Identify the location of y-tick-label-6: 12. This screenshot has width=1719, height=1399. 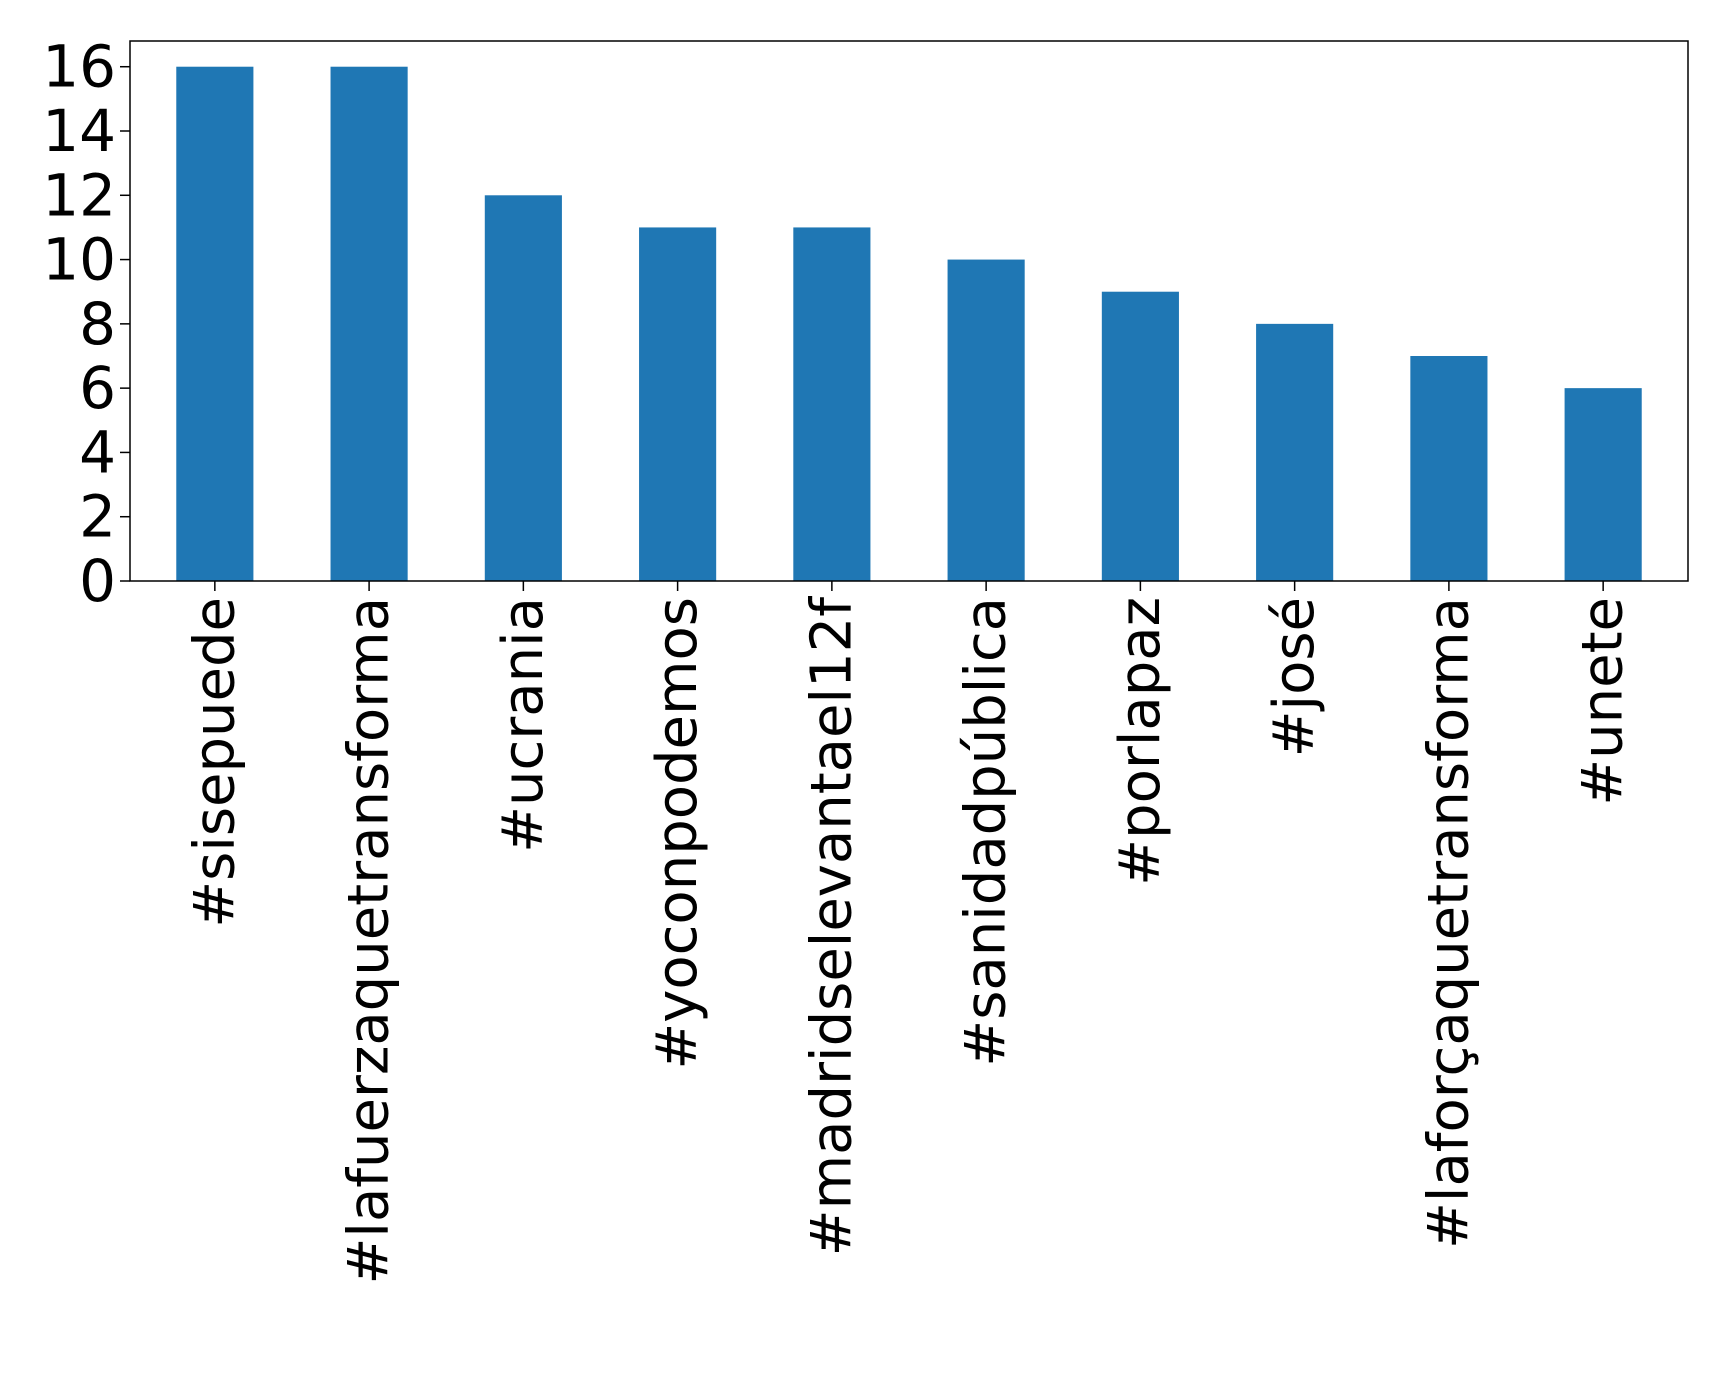
(79, 195).